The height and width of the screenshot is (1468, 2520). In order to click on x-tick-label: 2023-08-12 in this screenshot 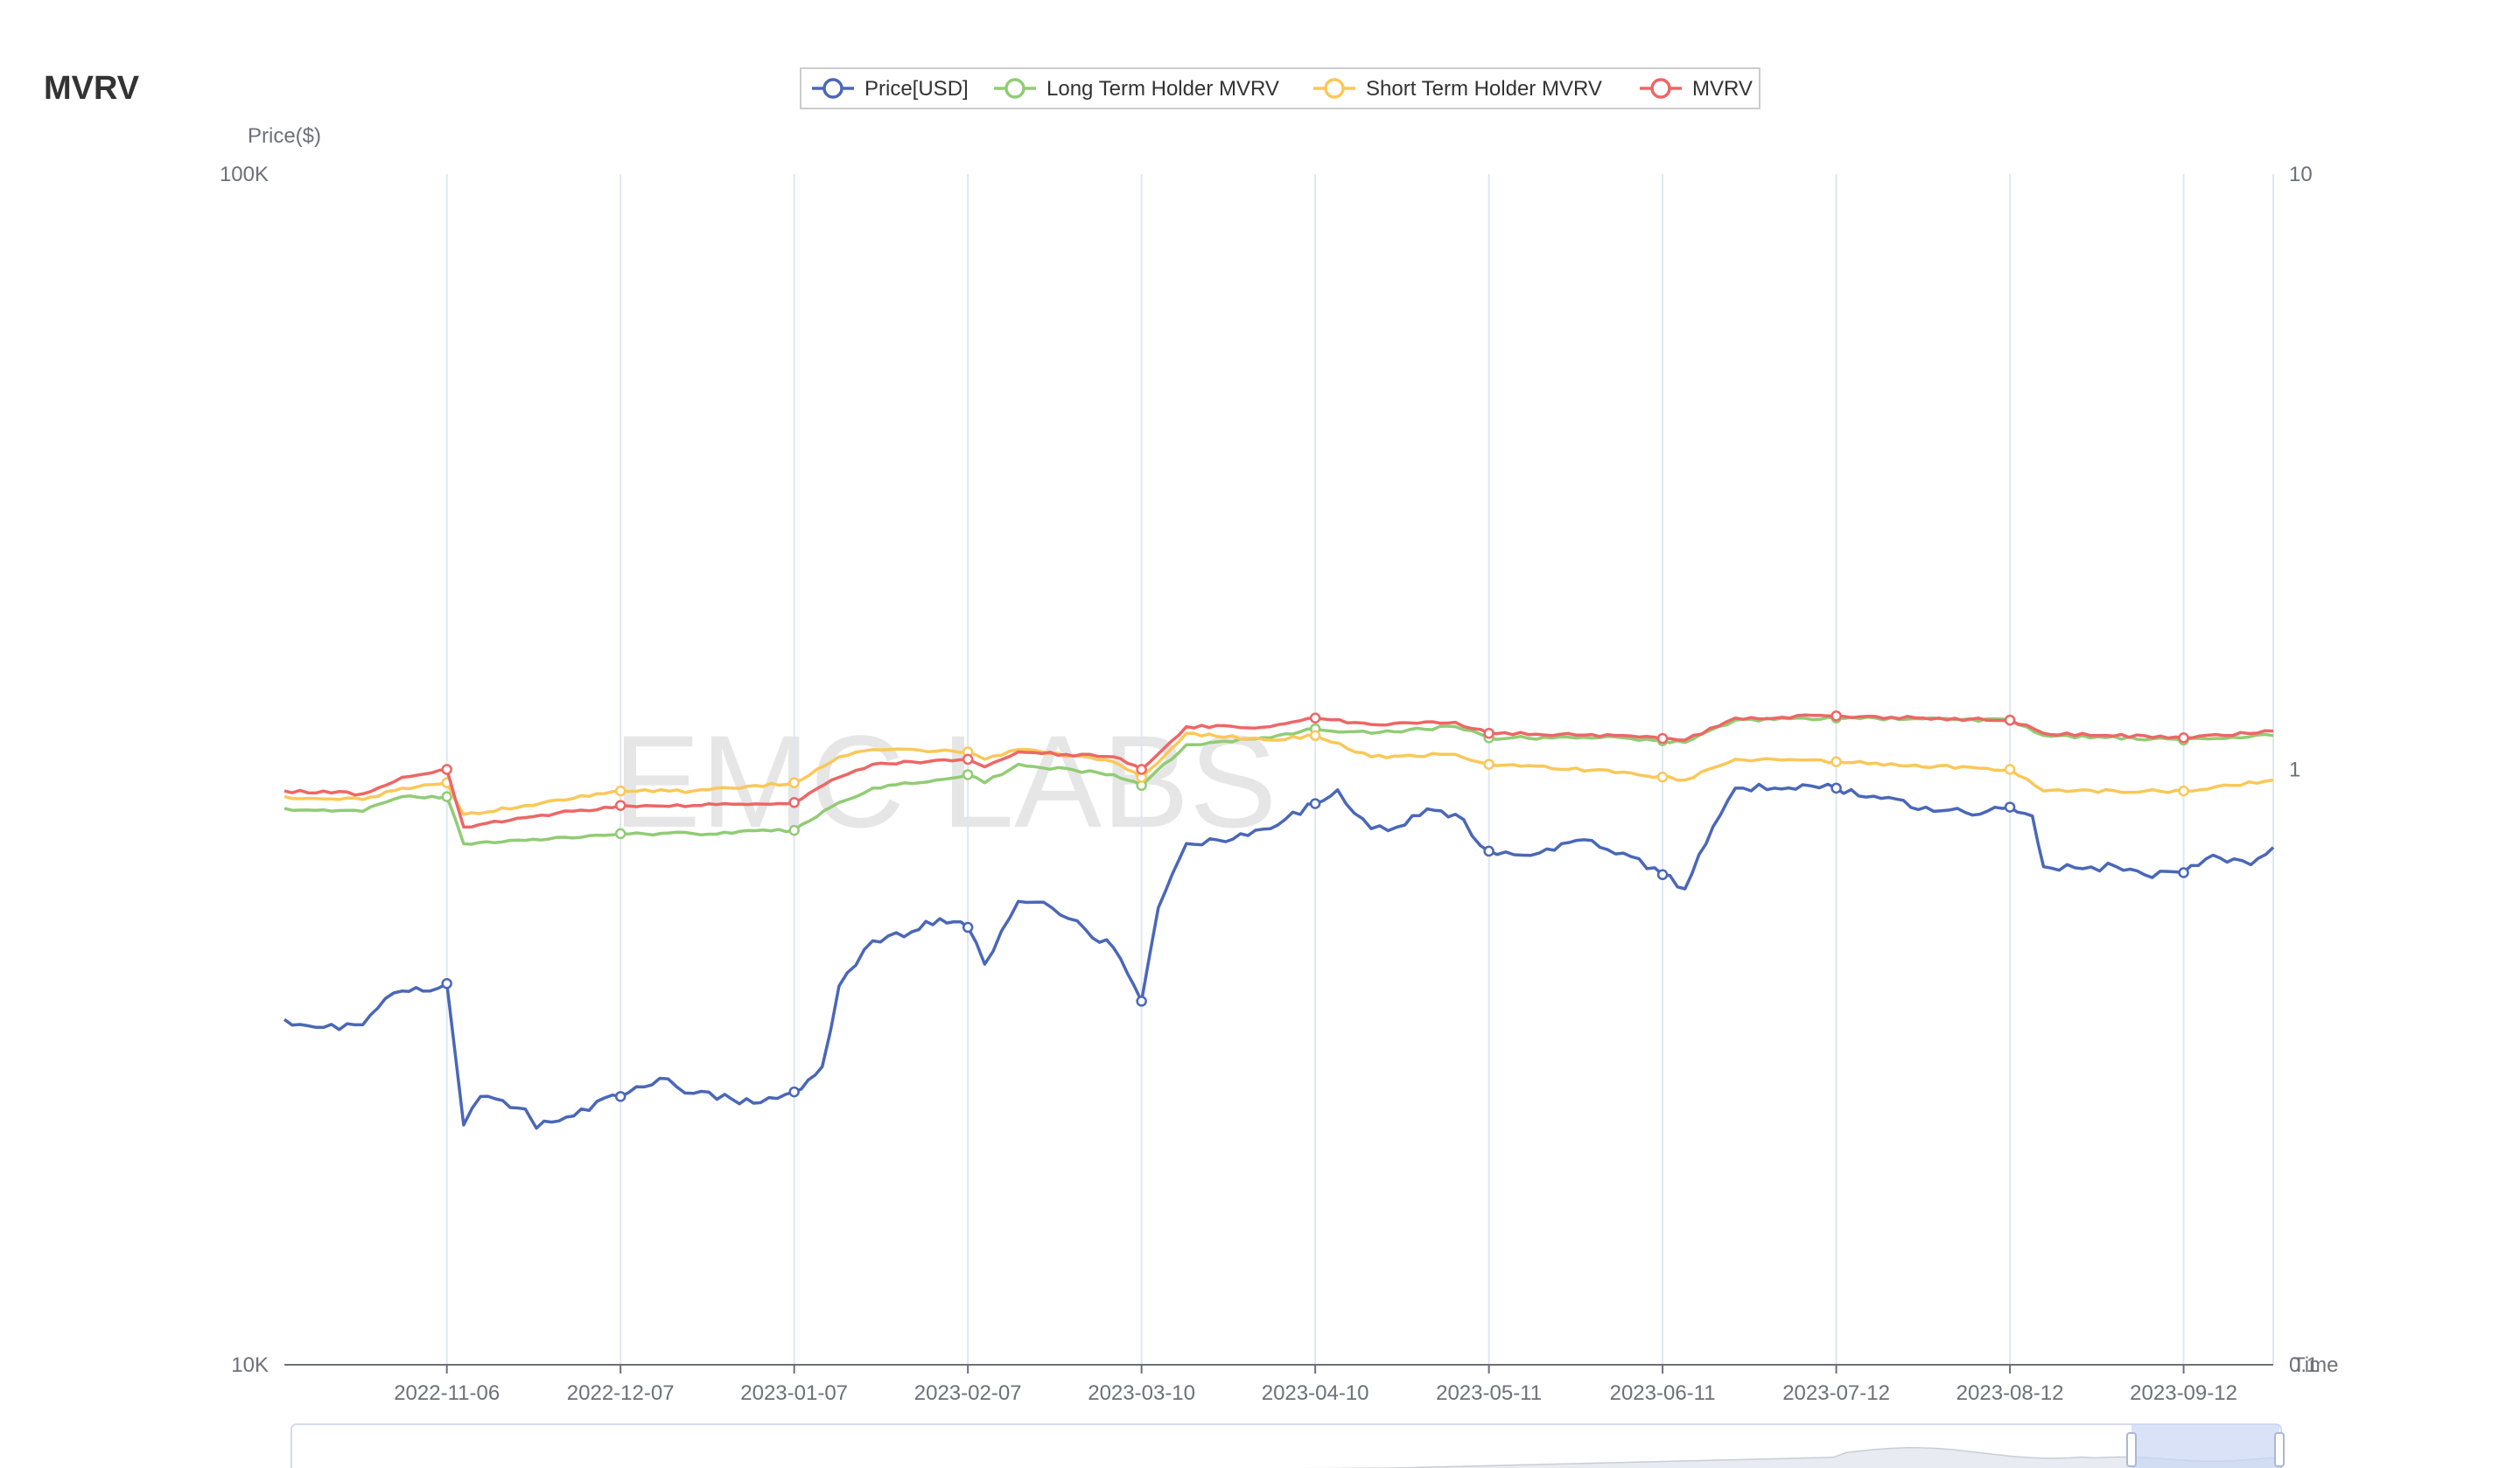, I will do `click(2010, 1393)`.